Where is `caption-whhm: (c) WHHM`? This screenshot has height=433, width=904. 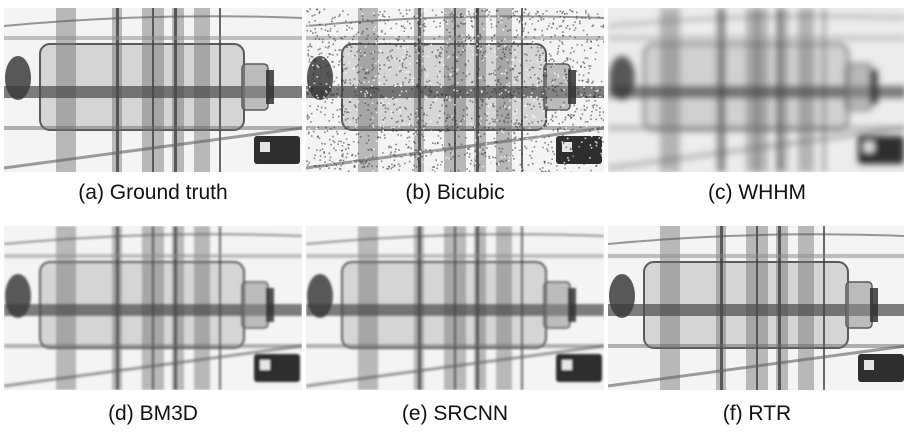
caption-whhm: (c) WHHM is located at coordinates (757, 192).